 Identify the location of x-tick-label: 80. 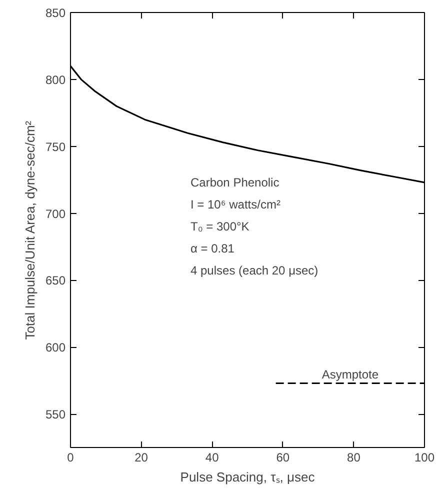
(354, 457).